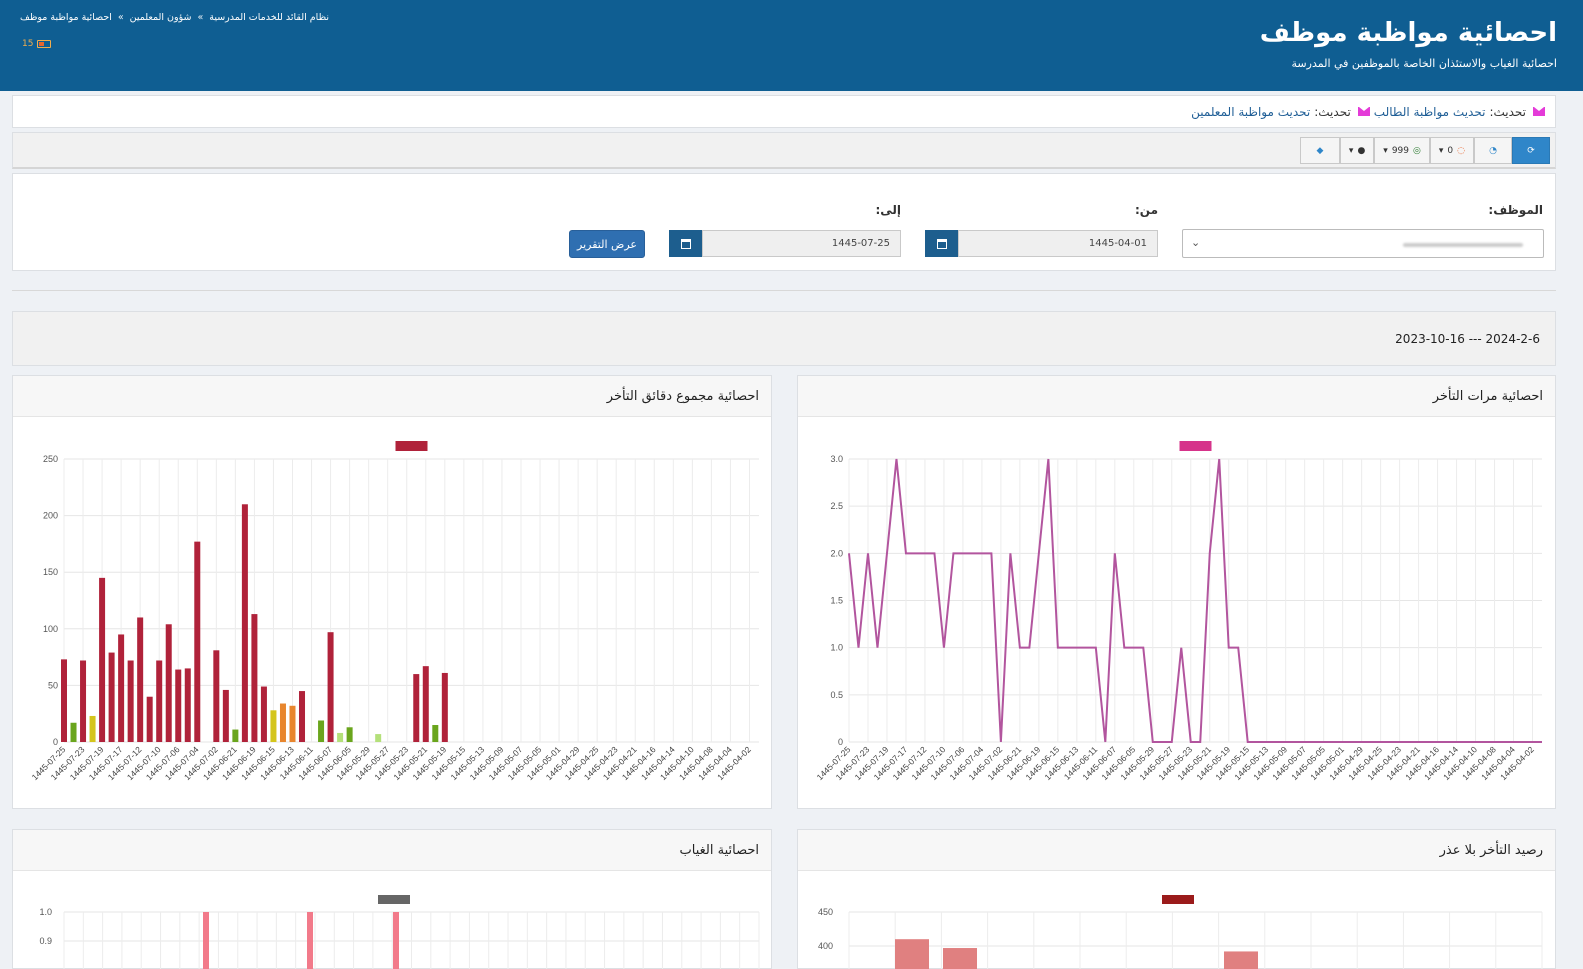 The width and height of the screenshot is (1583, 969). I want to click on user-menu-button: ● ▾, so click(1357, 150).